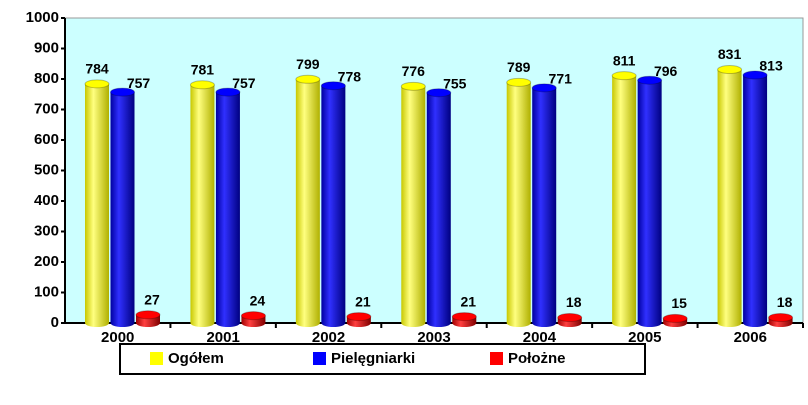 Image resolution: width=808 pixels, height=405 pixels. Describe the element at coordinates (519, 67) in the screenshot. I see `value-label: 789` at that location.